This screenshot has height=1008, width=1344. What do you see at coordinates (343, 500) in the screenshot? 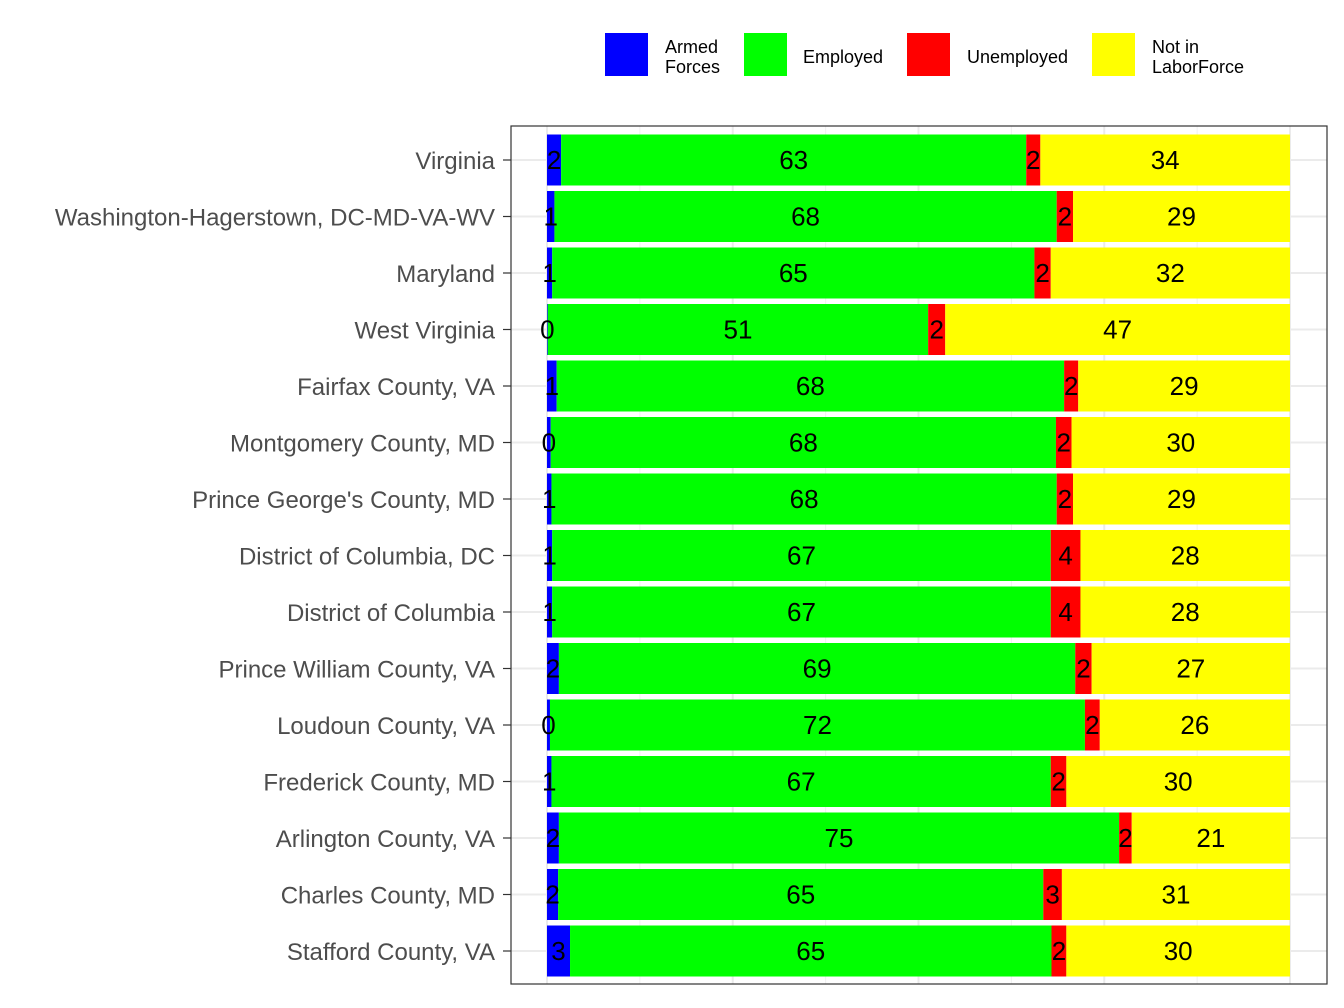
I see `y-tick-label: Prince George's County, MD` at bounding box center [343, 500].